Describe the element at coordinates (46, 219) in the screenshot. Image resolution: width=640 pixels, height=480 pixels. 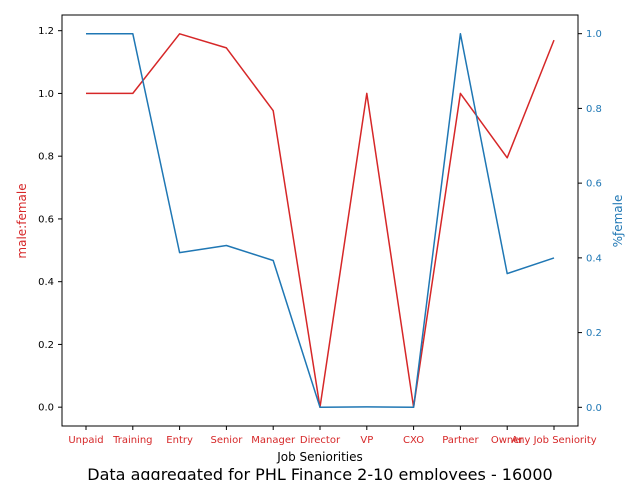
I see `left-tick-label: 0.6` at that location.